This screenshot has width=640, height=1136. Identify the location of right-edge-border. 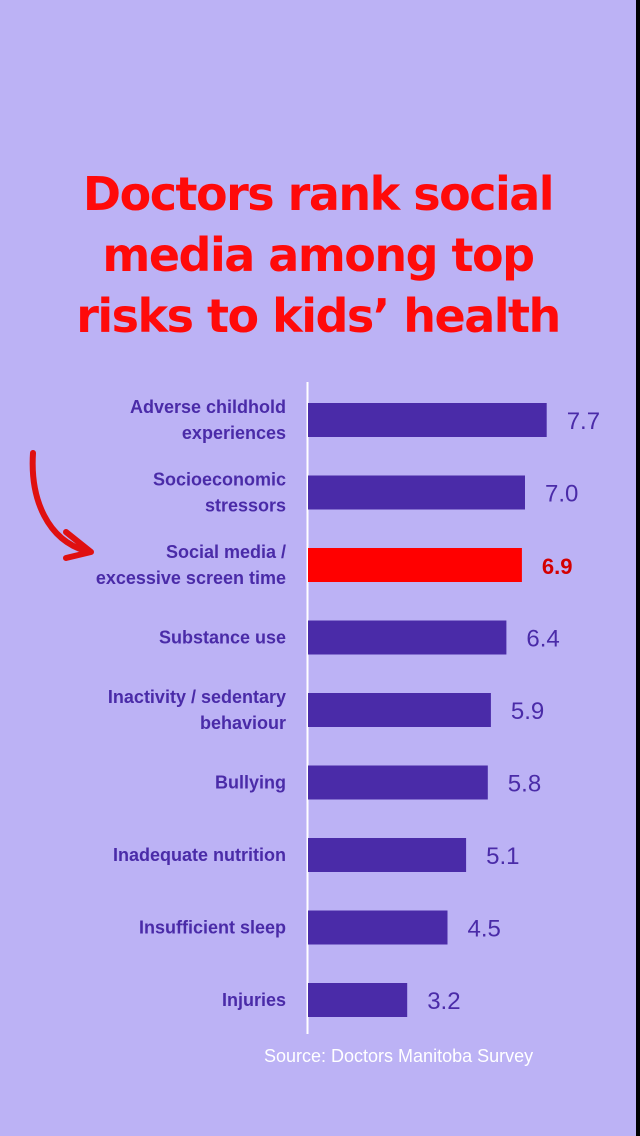
(638, 568).